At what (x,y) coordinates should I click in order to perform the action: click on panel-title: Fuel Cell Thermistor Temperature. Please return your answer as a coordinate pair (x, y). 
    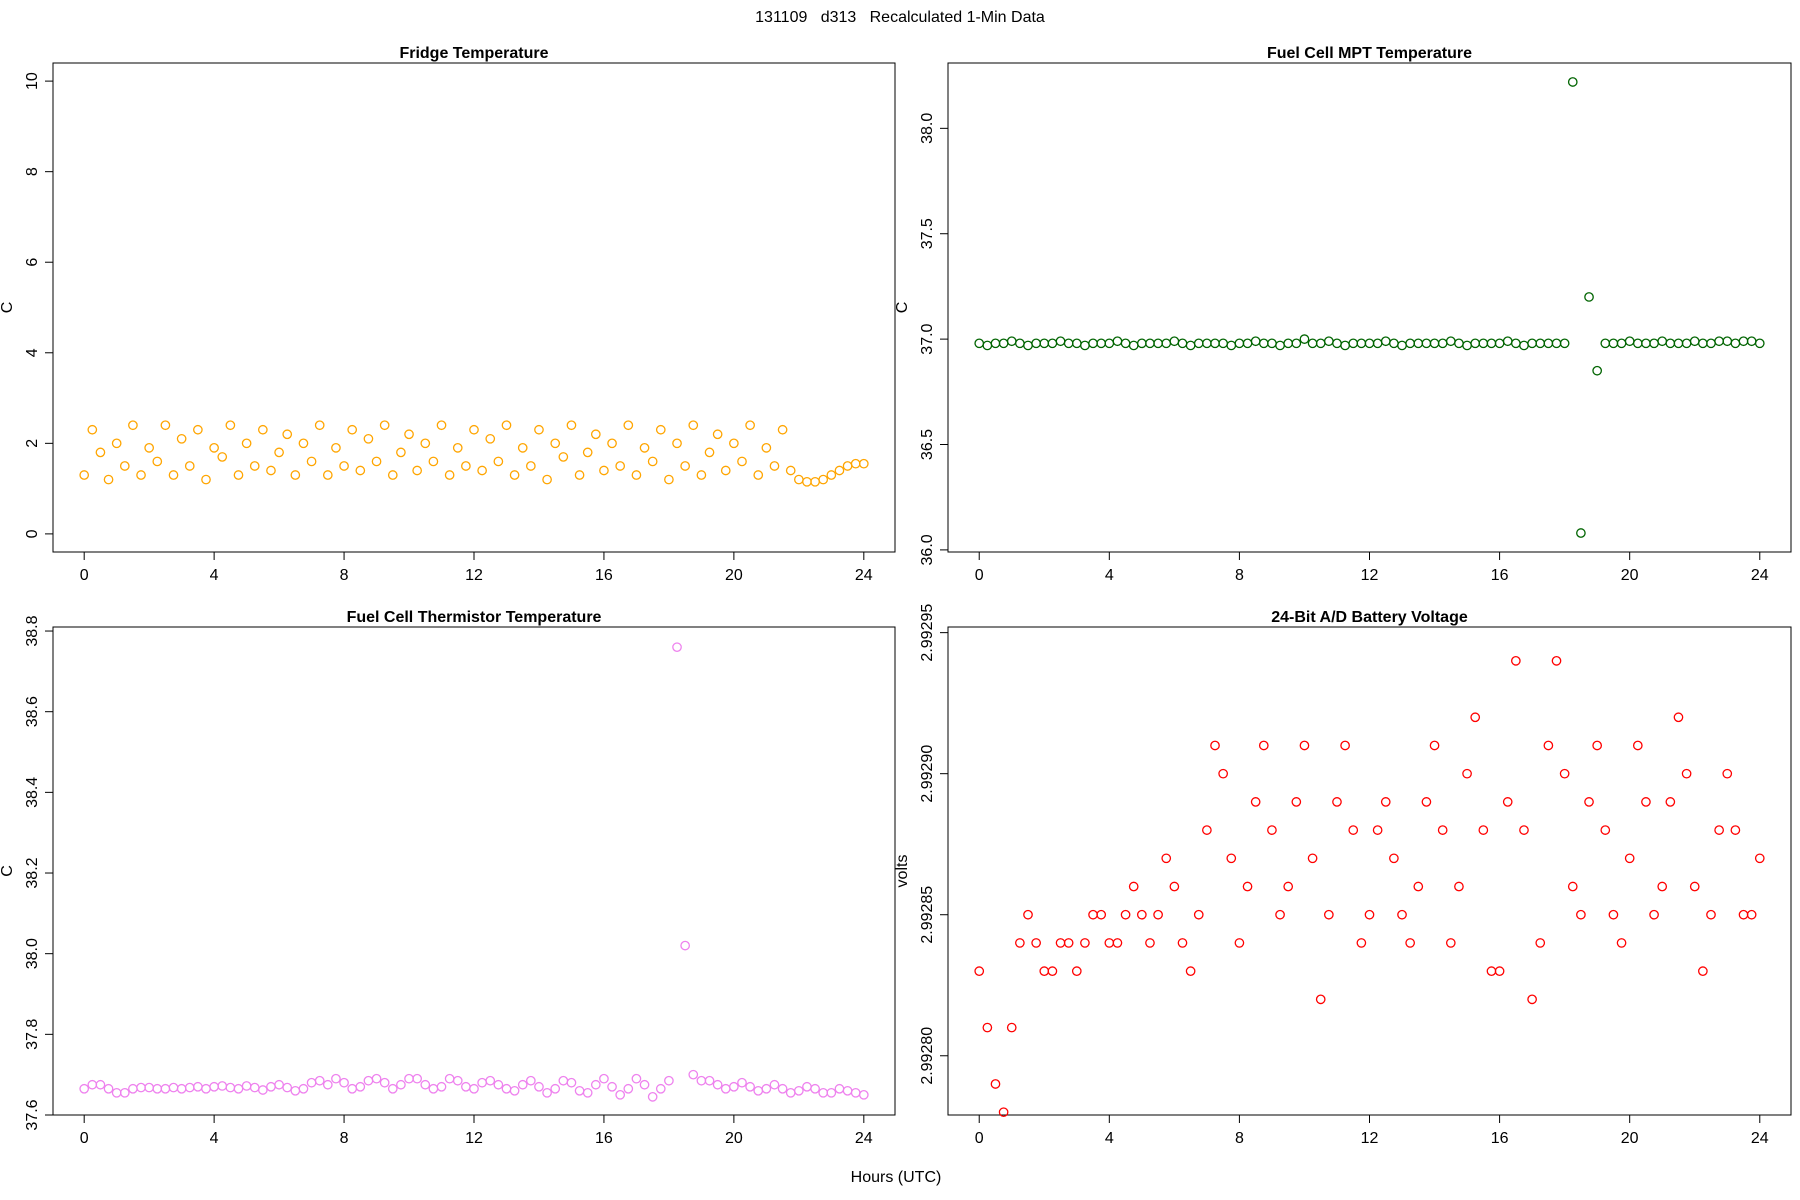
    Looking at the image, I should click on (474, 617).